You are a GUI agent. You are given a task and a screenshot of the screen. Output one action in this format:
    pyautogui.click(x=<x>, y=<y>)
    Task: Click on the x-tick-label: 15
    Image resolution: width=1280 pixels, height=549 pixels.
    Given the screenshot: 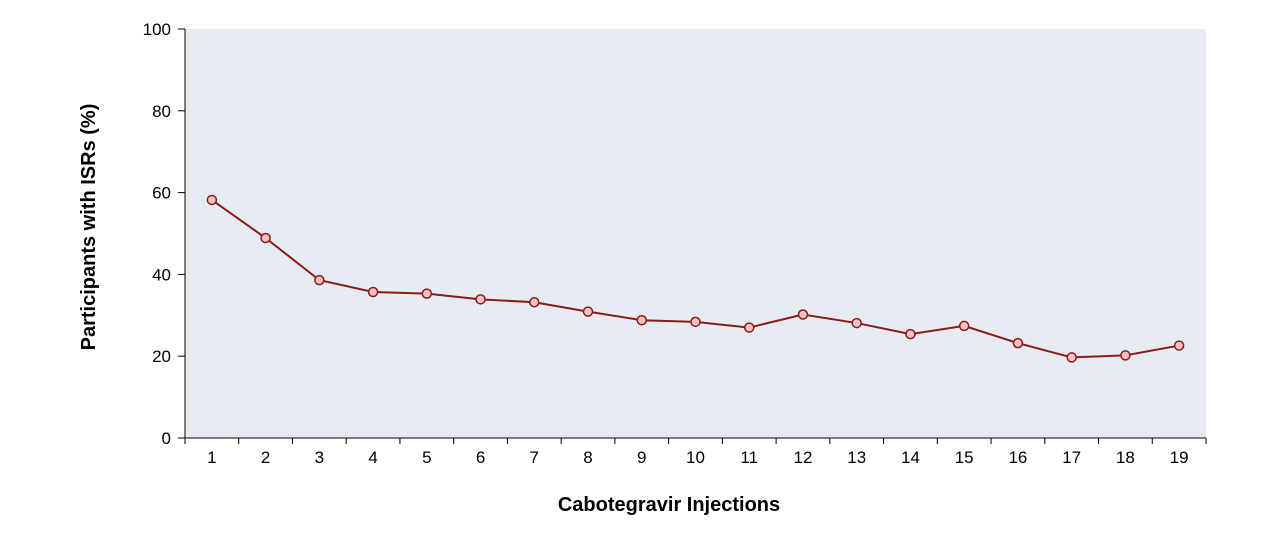 What is the action you would take?
    pyautogui.click(x=964, y=457)
    